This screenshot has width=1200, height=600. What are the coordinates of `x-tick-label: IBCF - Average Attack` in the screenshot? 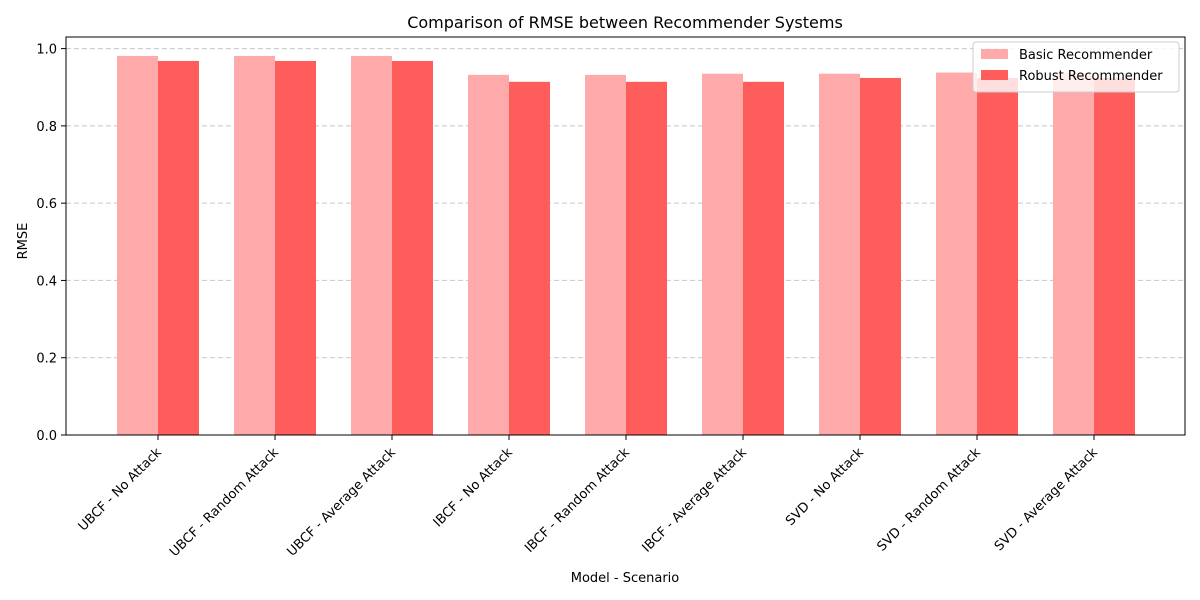 It's located at (694, 500).